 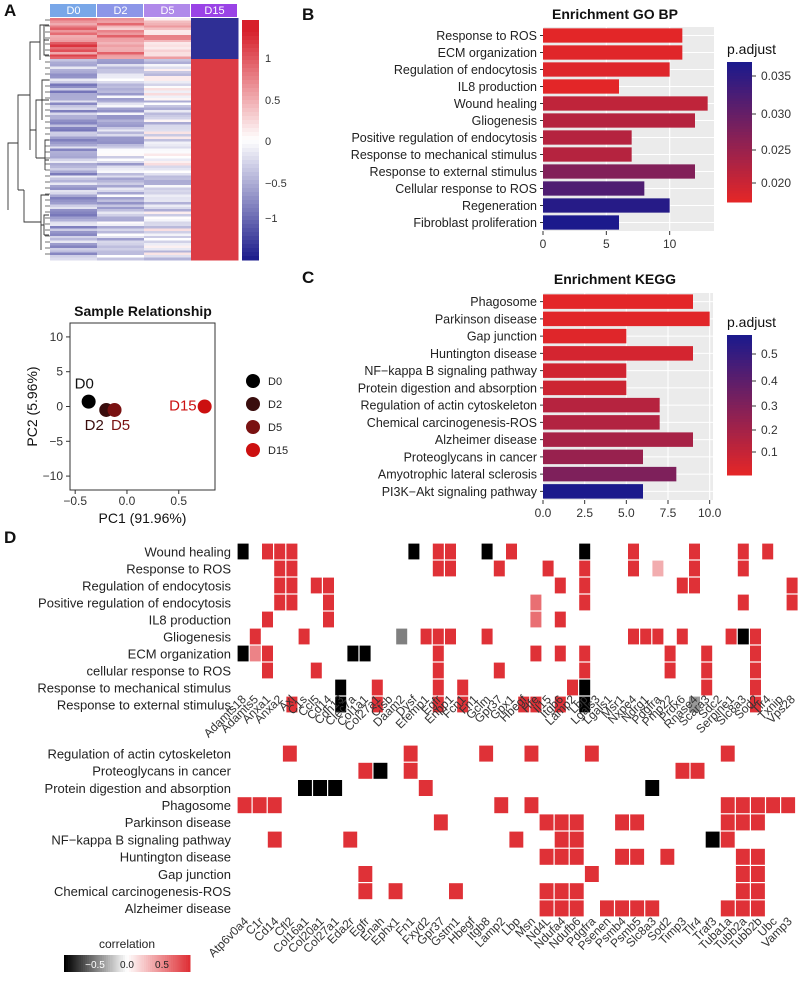 I want to click on category-label: Fibroblast proliferation, so click(x=475, y=223).